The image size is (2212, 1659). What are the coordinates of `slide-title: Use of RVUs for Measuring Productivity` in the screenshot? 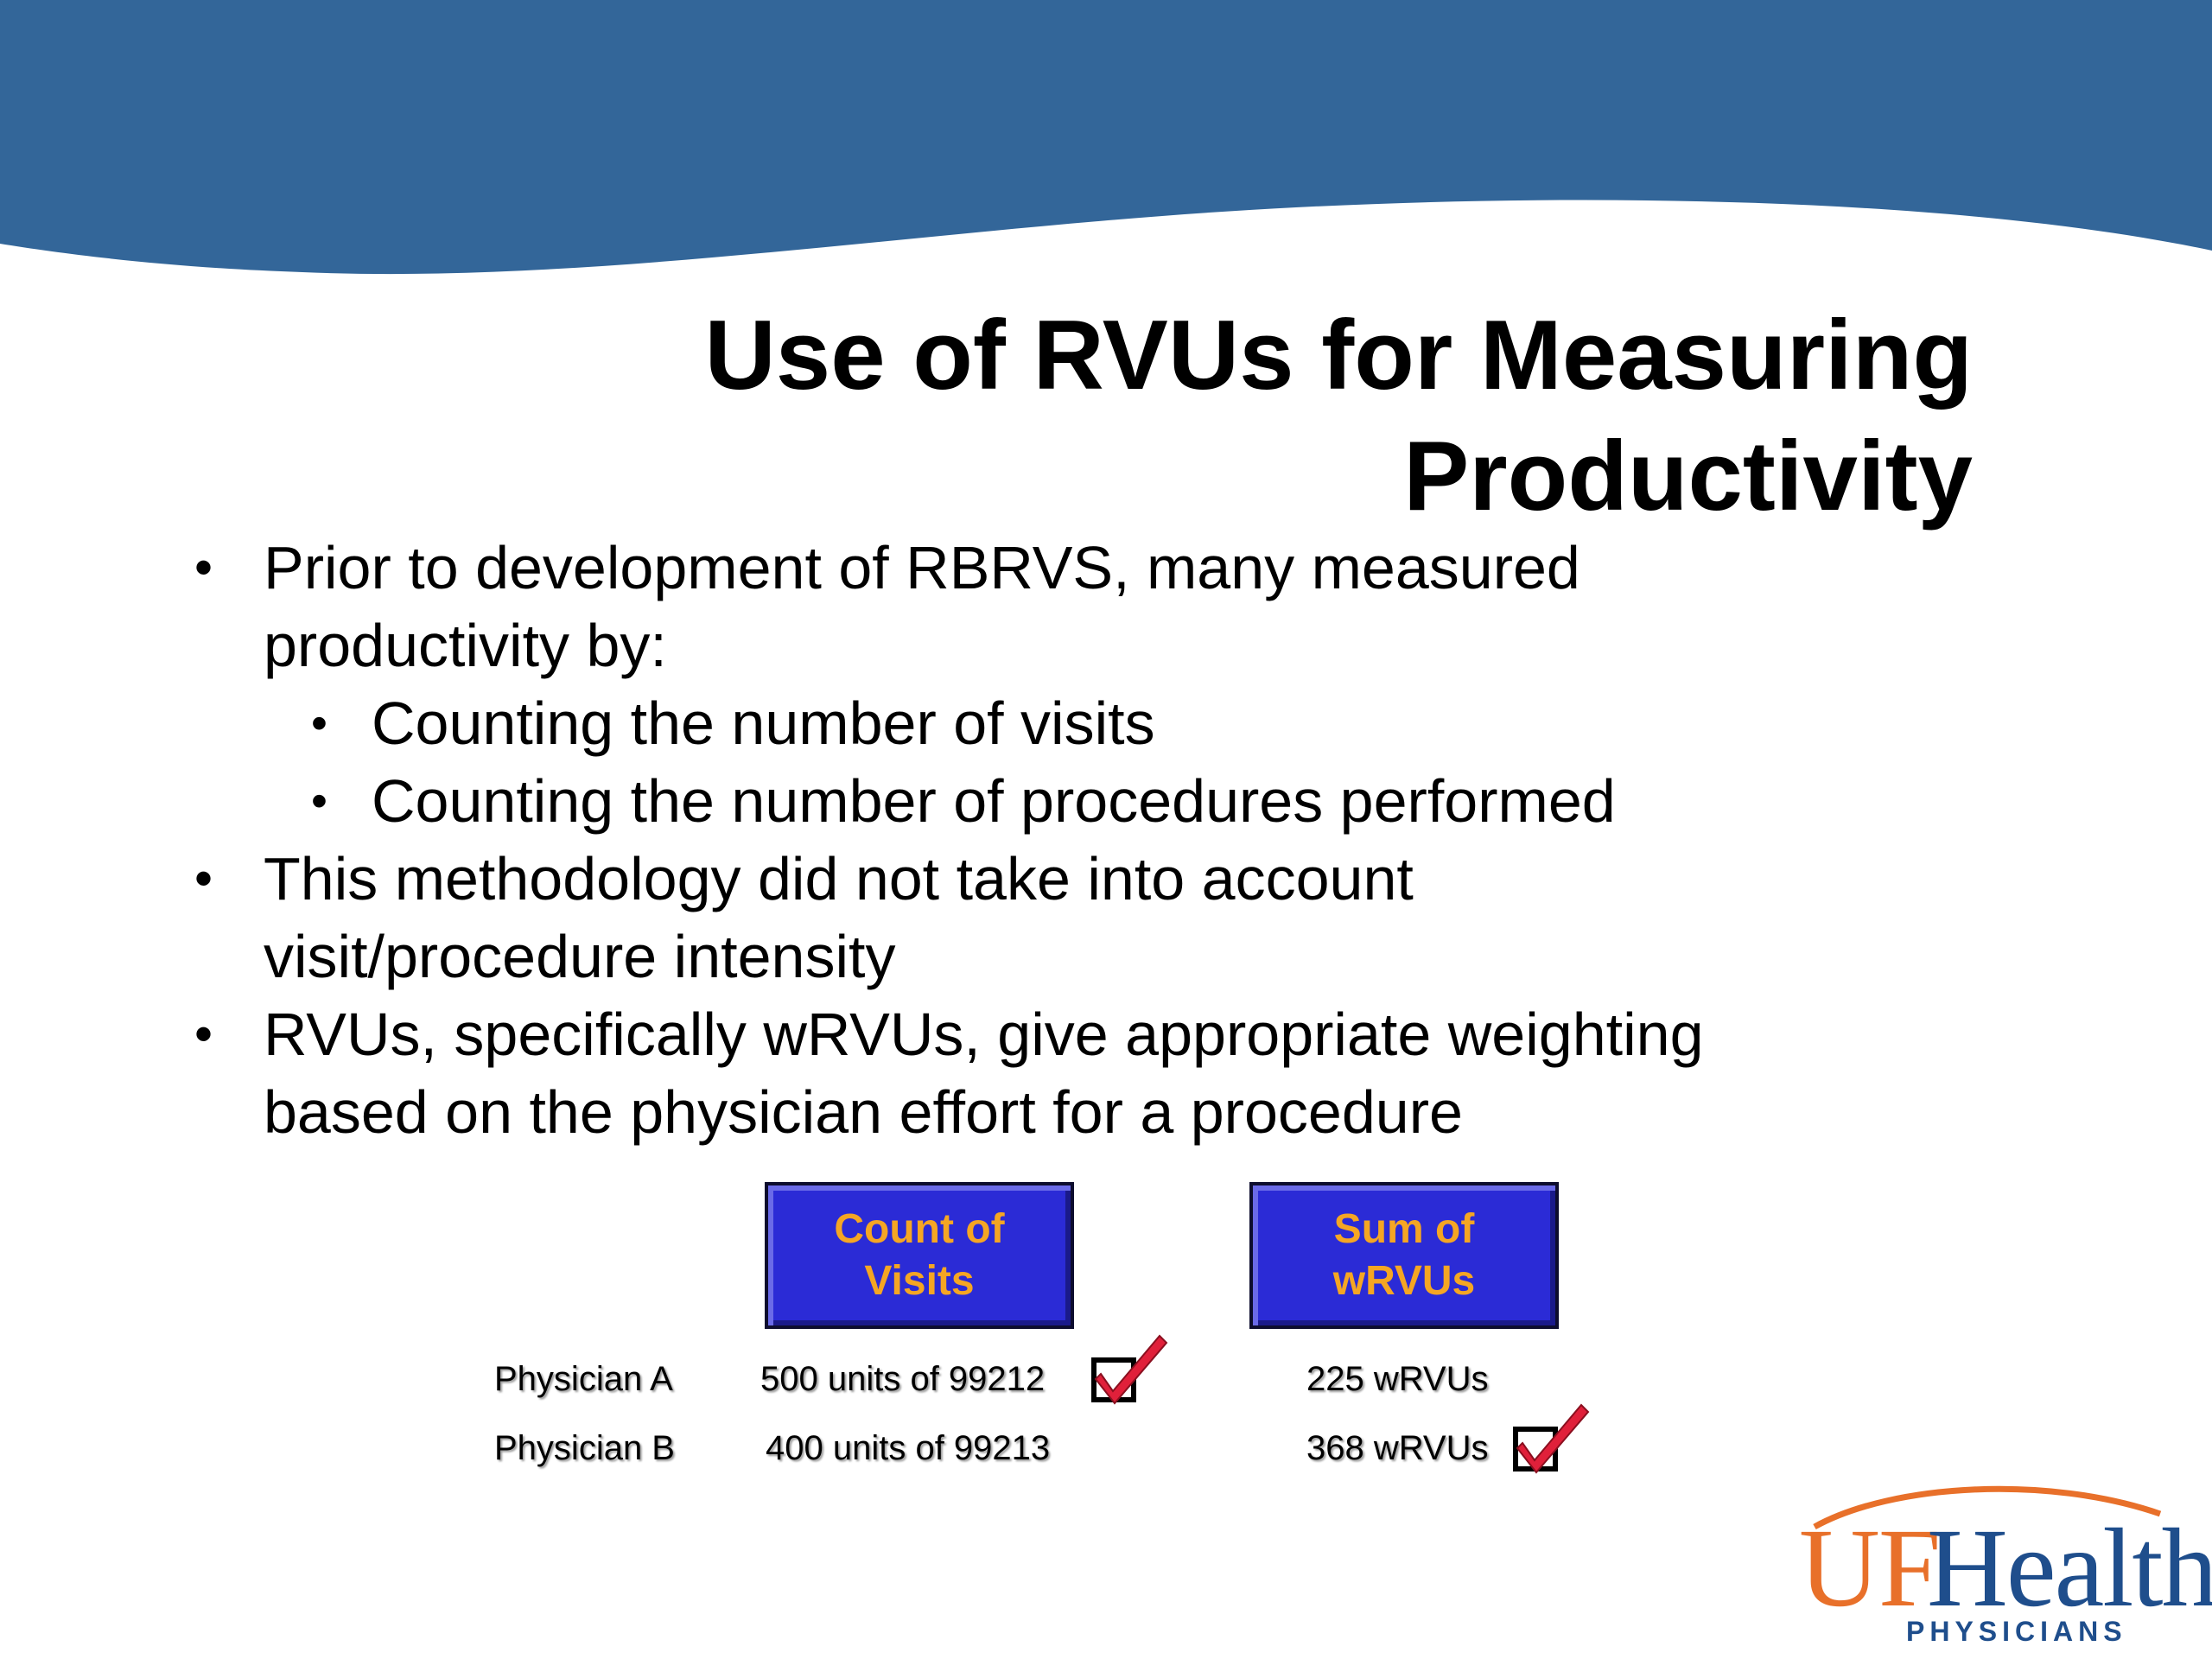 It's located at (1152, 416).